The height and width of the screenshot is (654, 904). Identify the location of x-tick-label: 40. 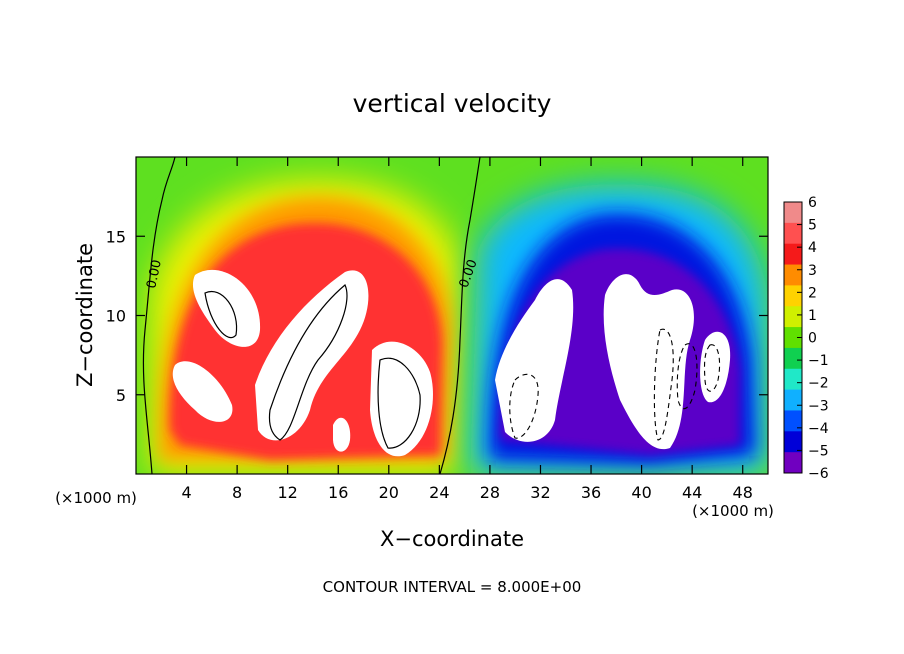
(641, 492).